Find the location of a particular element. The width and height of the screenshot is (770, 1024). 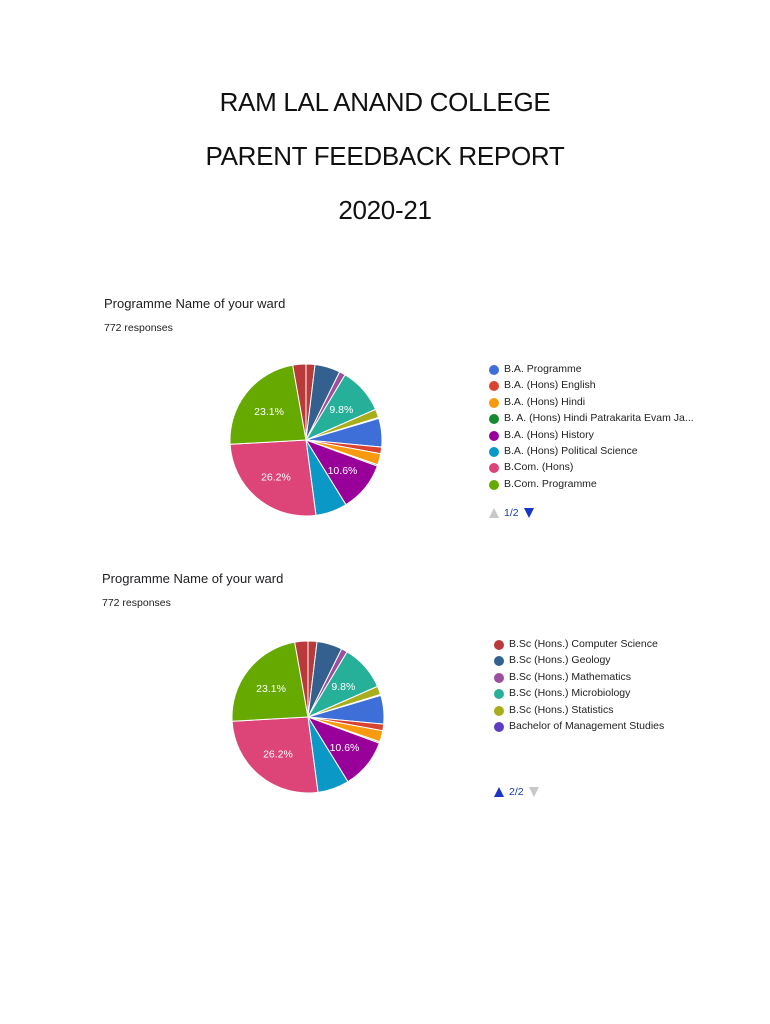

legend-page-indicator: 2/2 is located at coordinates (516, 792).